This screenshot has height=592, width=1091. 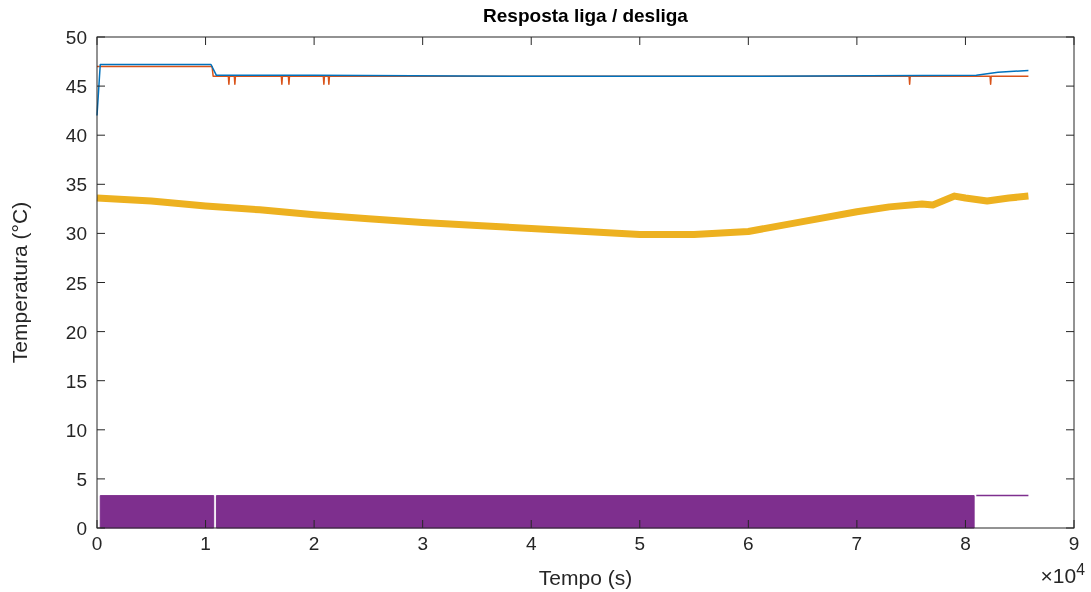 I want to click on y-tick-label: 0, so click(x=81, y=528).